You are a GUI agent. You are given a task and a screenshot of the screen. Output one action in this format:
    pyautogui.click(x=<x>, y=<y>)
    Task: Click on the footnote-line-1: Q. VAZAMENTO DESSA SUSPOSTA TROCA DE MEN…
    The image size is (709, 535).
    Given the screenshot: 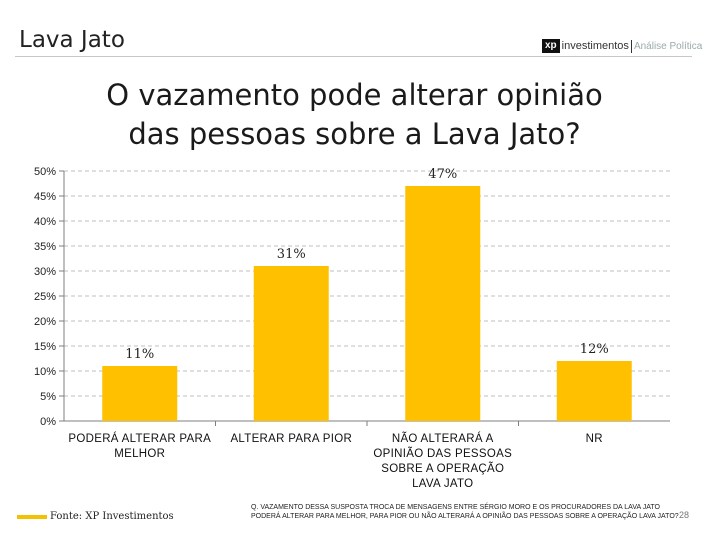 What is the action you would take?
    pyautogui.click(x=455, y=507)
    